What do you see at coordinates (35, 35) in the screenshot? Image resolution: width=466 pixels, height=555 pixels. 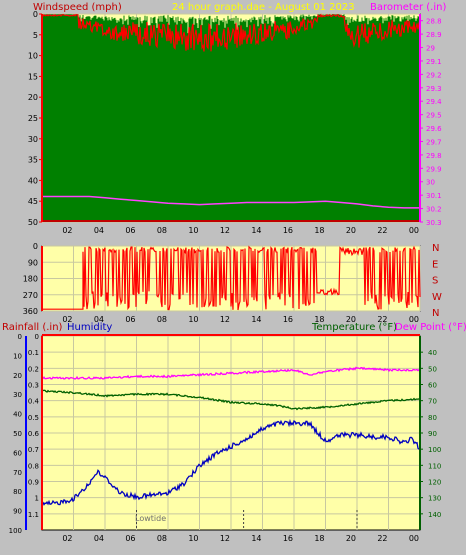 I see `wind-y-tick-label: 5` at bounding box center [35, 35].